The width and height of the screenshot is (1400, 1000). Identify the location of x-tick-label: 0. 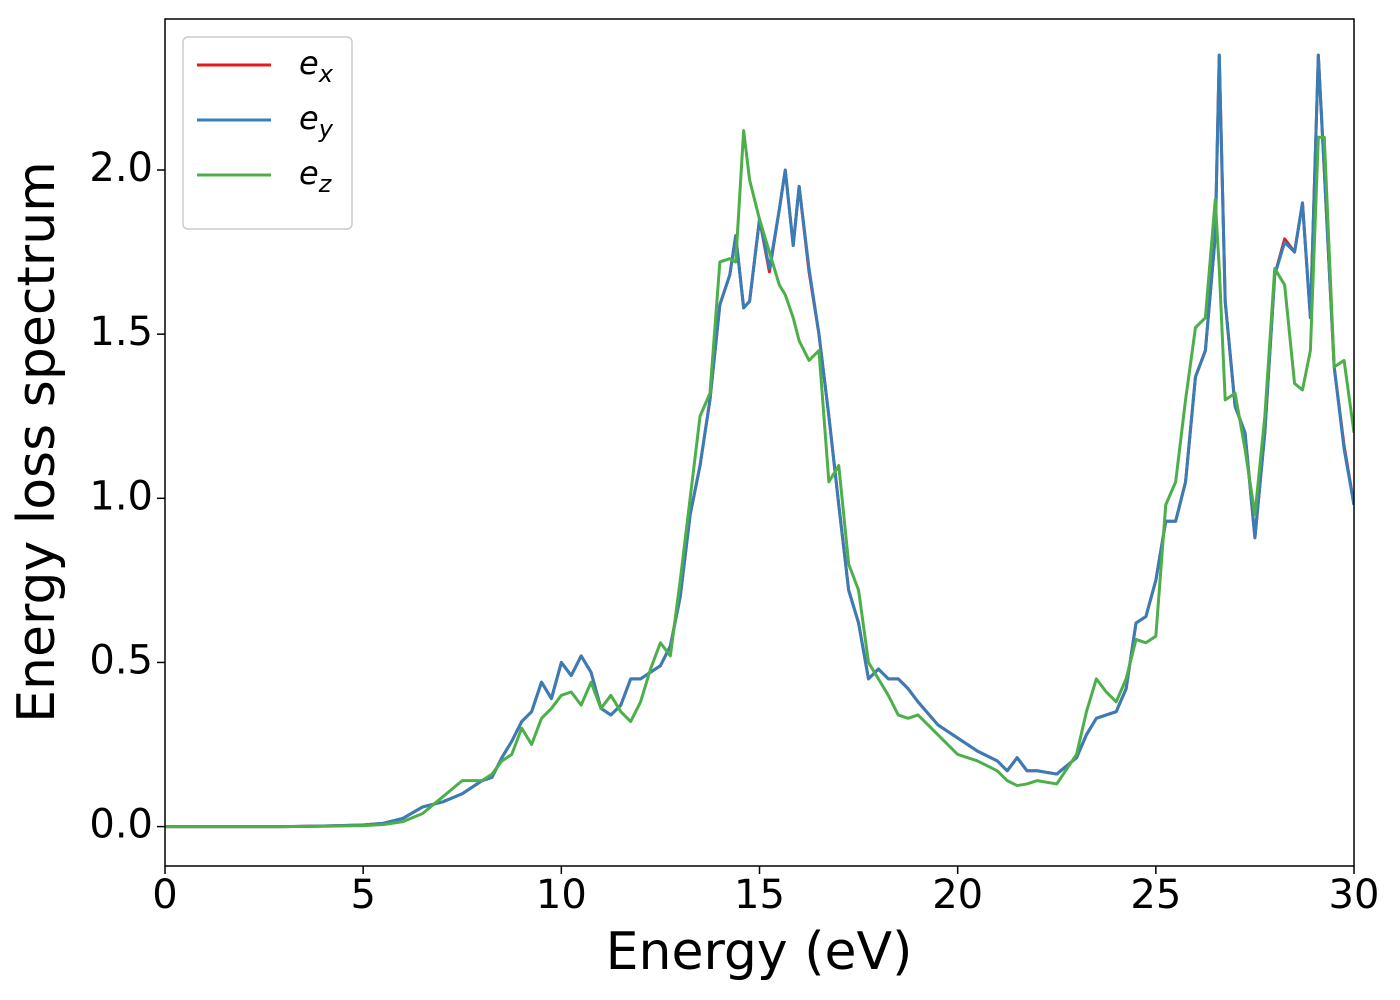
(164, 895).